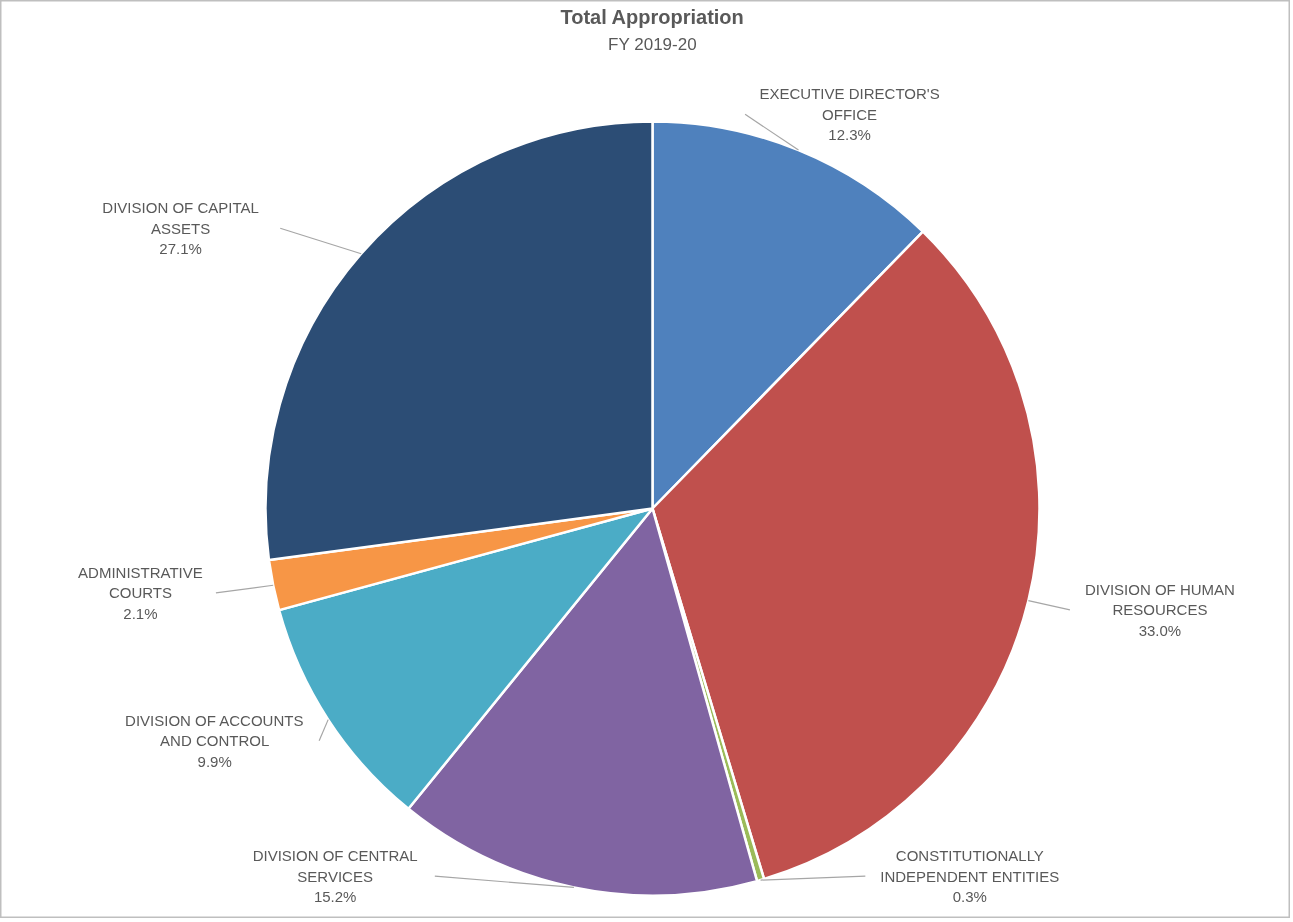 The image size is (1293, 922). What do you see at coordinates (1160, 630) in the screenshot?
I see `data-label: 33.0%` at bounding box center [1160, 630].